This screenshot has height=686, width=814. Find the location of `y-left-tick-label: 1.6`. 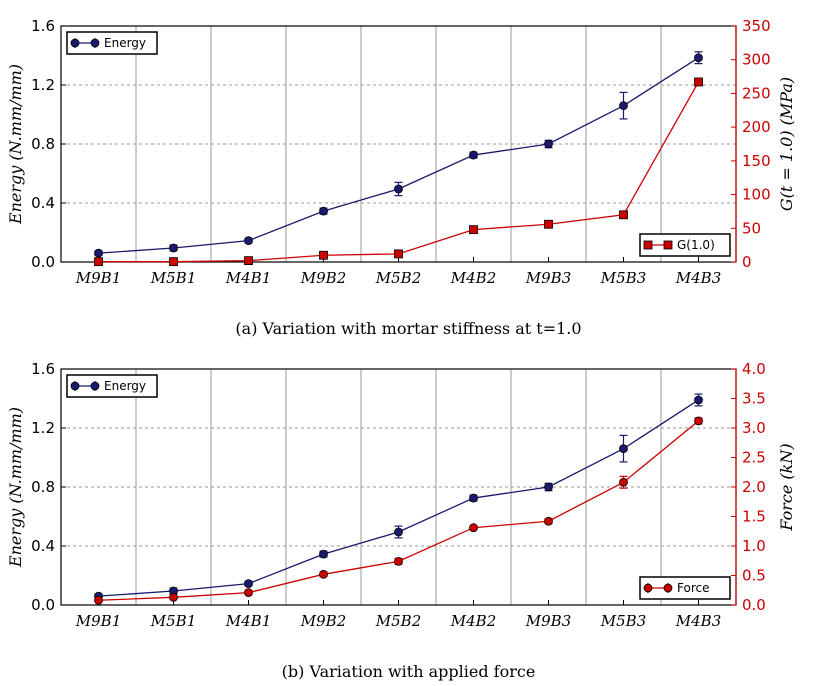

y-left-tick-label: 1.6 is located at coordinates (43, 369).